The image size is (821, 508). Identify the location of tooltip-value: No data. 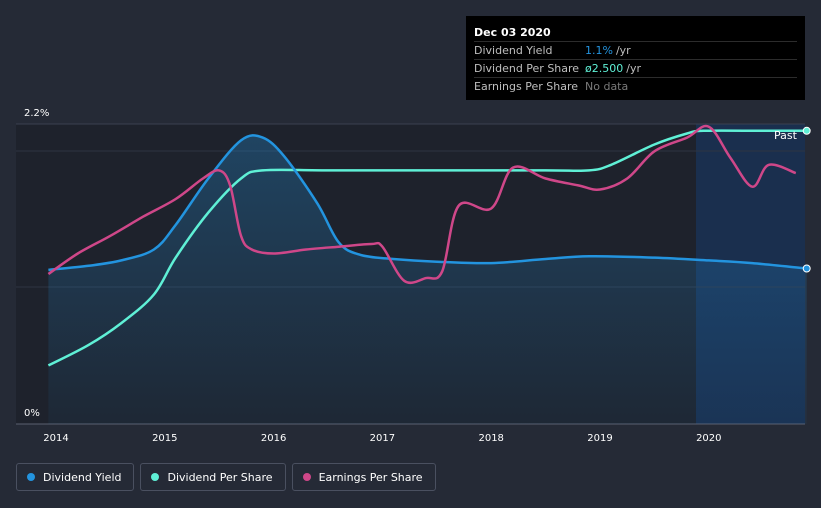
(607, 86).